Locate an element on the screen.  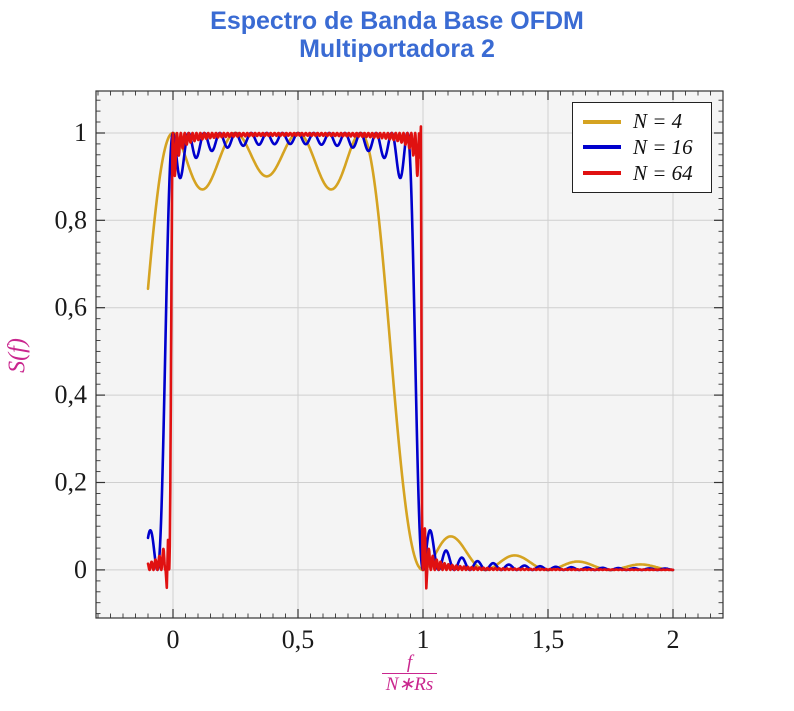
y-tick-label: 0,8 is located at coordinates (71, 219).